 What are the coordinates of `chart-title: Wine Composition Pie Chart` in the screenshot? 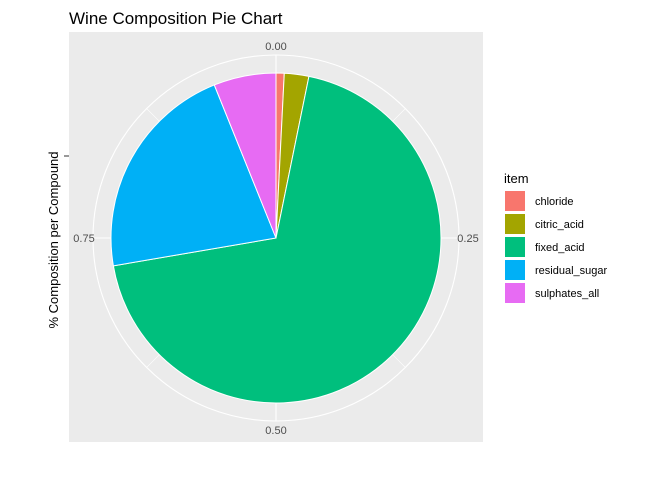 It's located at (176, 18).